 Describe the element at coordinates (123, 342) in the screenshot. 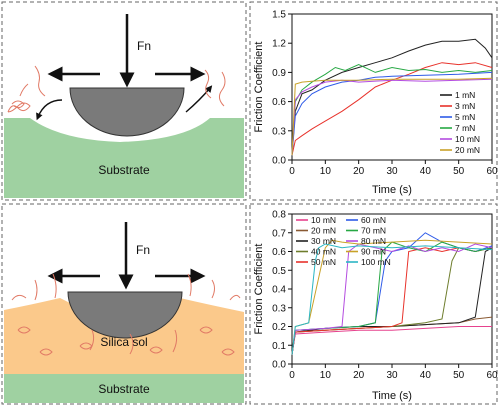

I see `silica-sol-label: Silica sol` at that location.